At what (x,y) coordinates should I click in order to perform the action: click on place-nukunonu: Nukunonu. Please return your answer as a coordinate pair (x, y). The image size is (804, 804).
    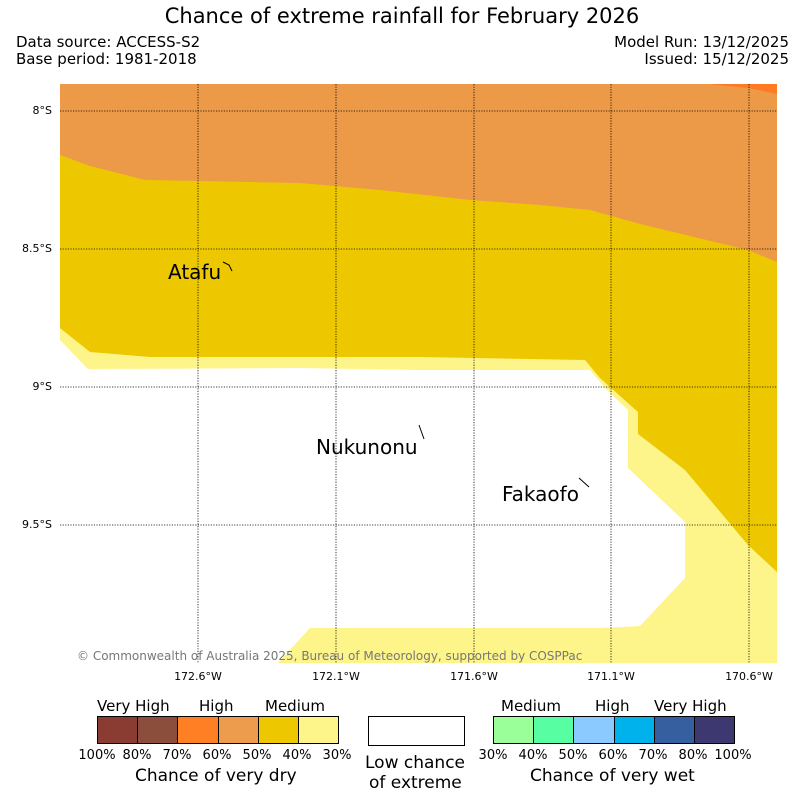
    Looking at the image, I should click on (367, 447).